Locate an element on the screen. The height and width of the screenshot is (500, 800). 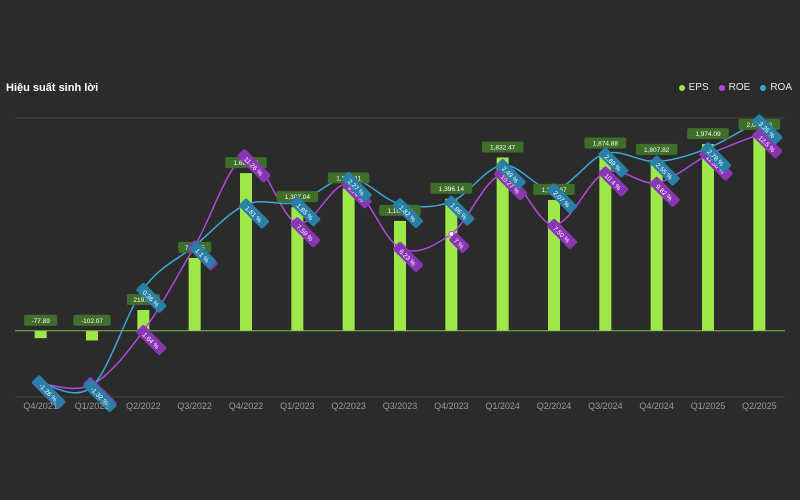
x-tick-label: Q4/2021 is located at coordinates (40, 406).